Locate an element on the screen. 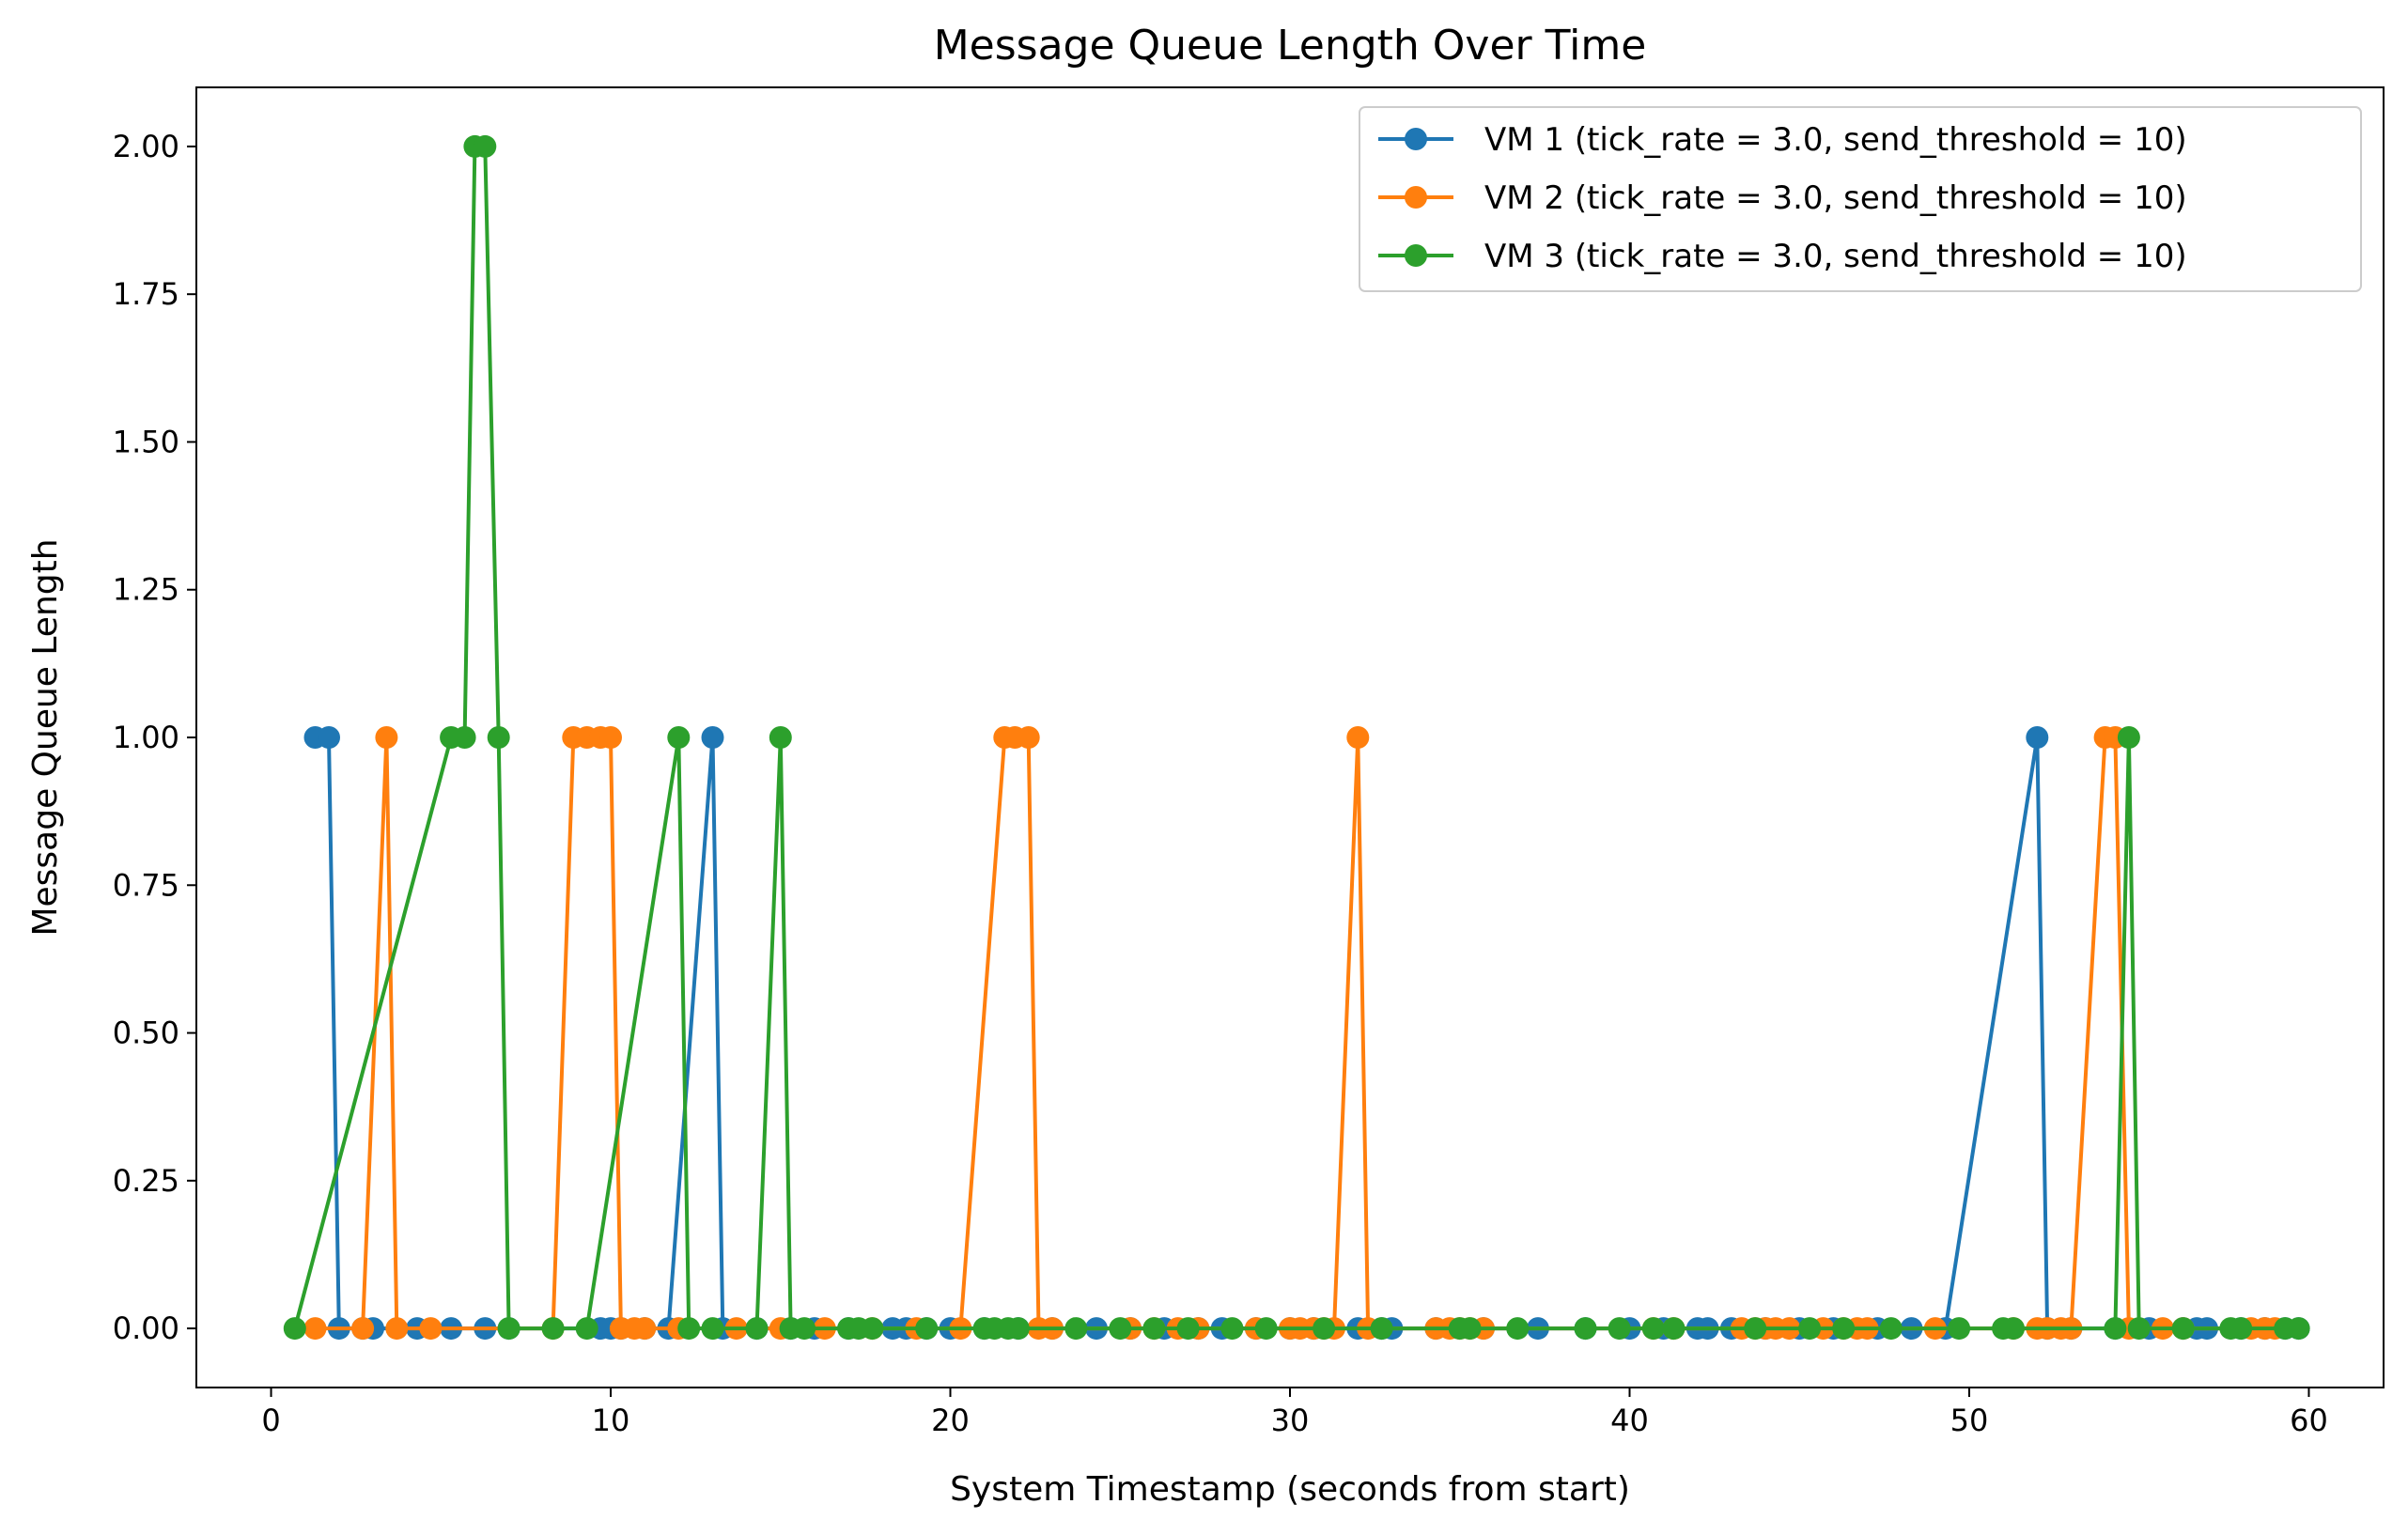 The image size is (2408, 1535). x-tick-label: 50 is located at coordinates (1969, 1420).